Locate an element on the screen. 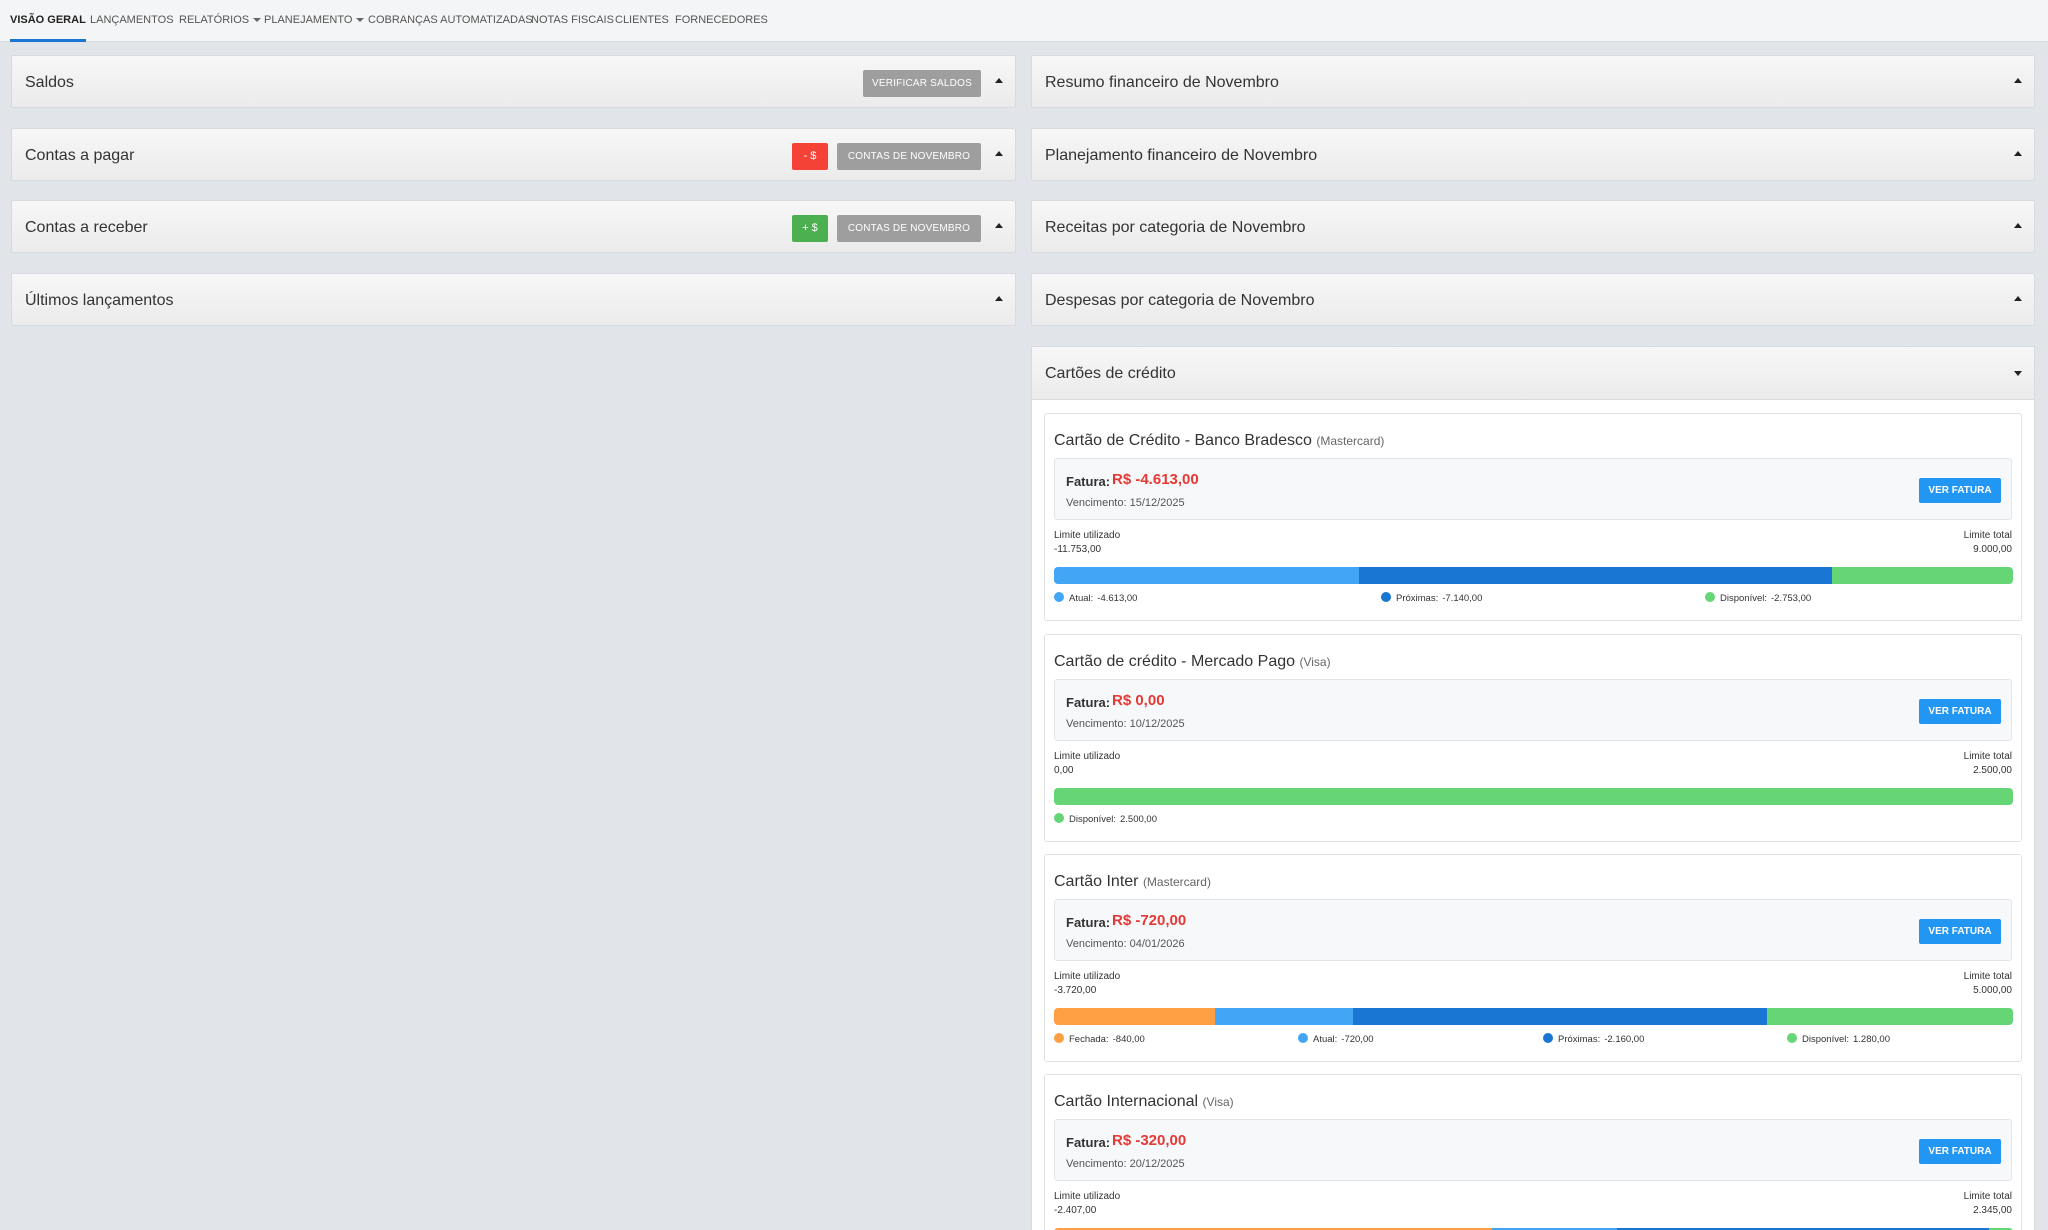  legend-atual: Atual: -720,00 is located at coordinates (1336, 1040).